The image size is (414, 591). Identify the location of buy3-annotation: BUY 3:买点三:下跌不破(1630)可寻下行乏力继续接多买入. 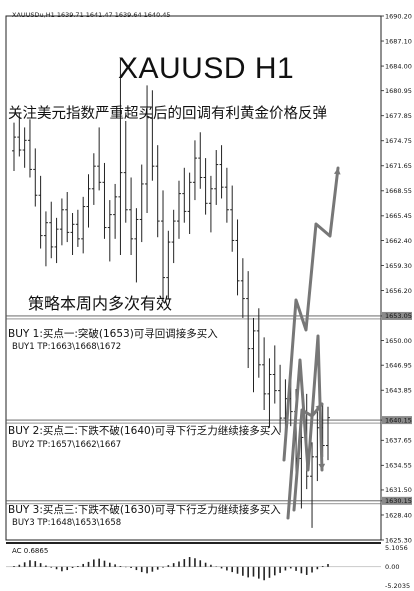
(144, 510).